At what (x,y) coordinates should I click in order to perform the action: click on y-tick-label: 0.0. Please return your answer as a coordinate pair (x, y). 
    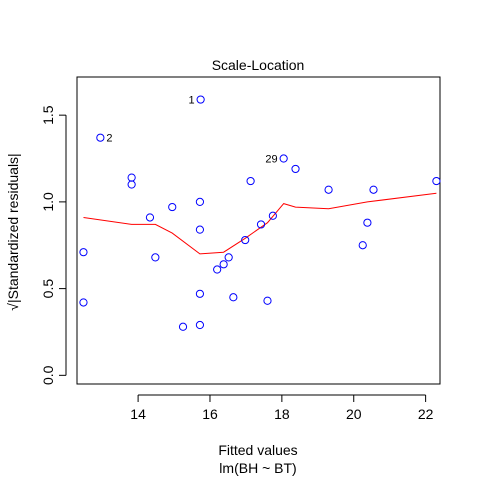
    Looking at the image, I should click on (48, 375).